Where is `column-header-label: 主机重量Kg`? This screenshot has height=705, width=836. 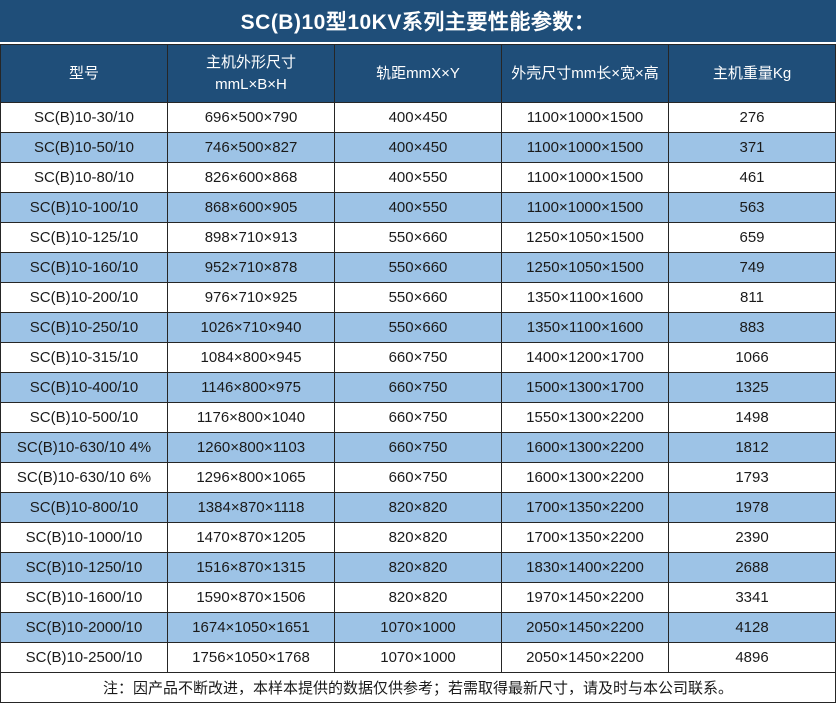 column-header-label: 主机重量Kg is located at coordinates (752, 73).